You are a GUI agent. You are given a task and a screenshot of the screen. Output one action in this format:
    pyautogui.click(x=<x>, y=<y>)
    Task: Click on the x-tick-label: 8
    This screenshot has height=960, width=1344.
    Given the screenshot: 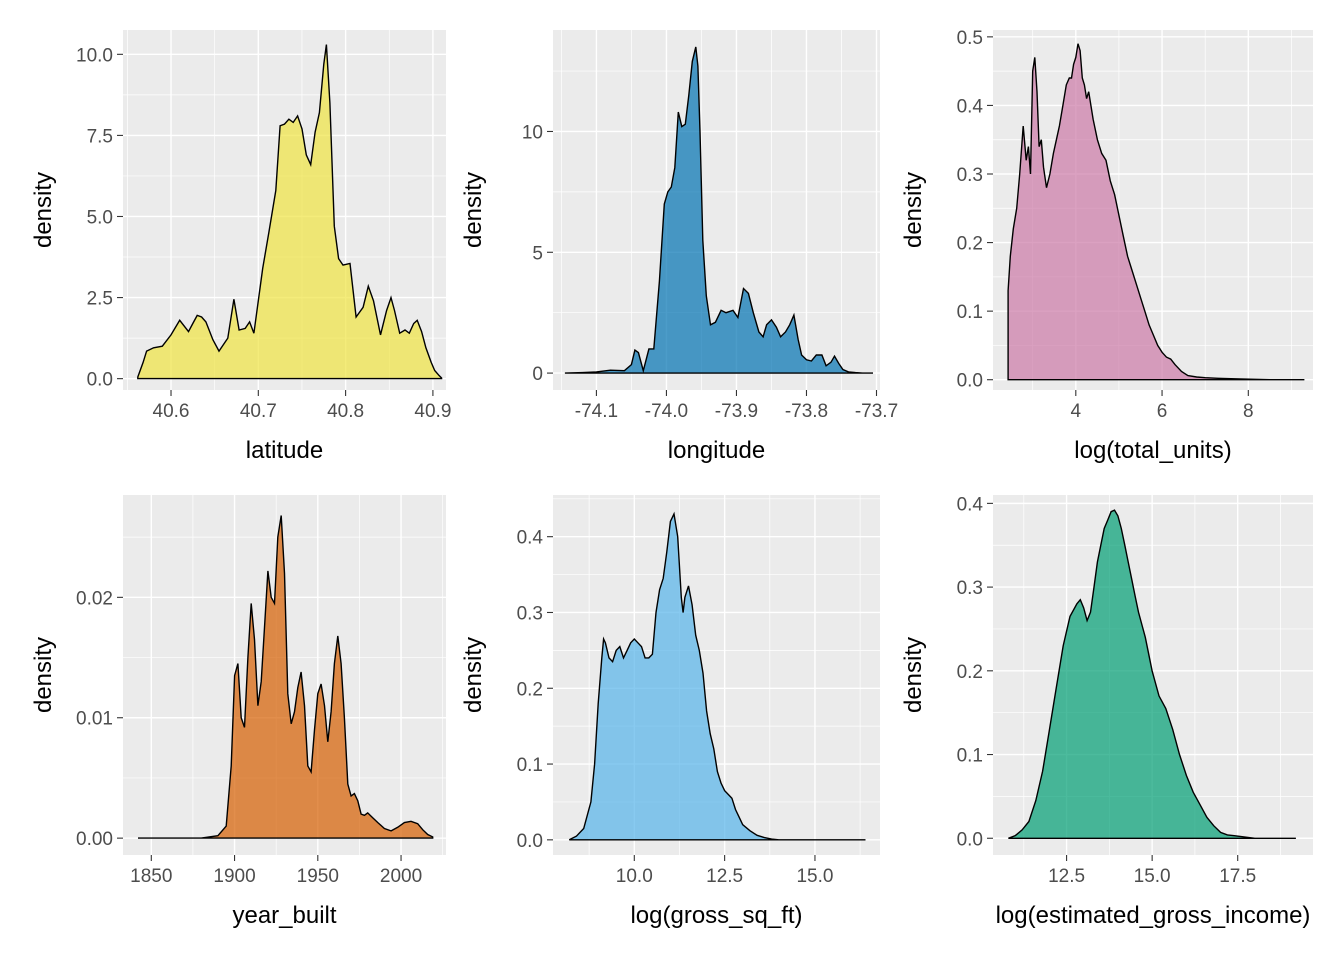 What is the action you would take?
    pyautogui.click(x=1248, y=411)
    